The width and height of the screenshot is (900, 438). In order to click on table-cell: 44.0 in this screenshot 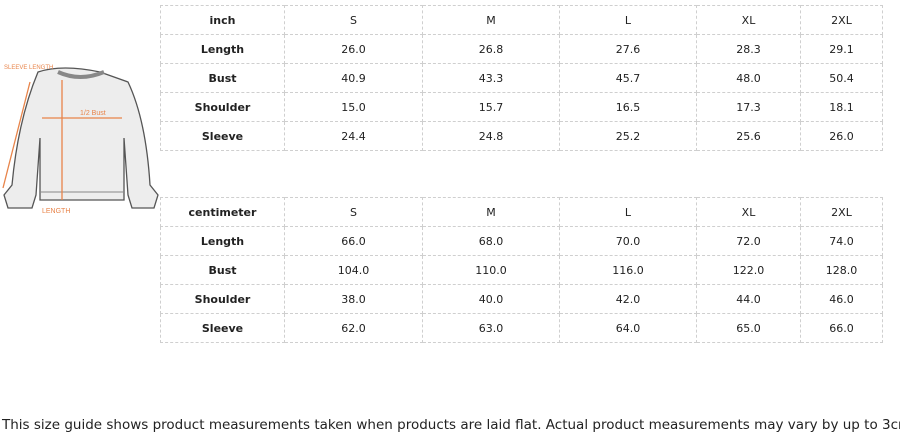, I will do `click(748, 299)`.